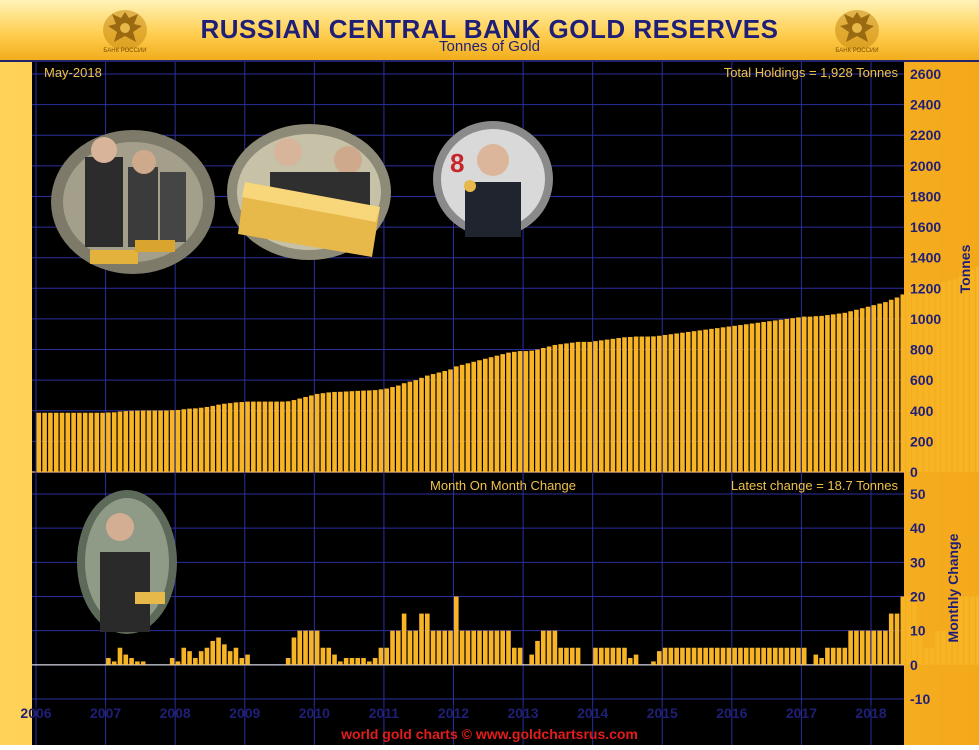 Image resolution: width=979 pixels, height=750 pixels. Describe the element at coordinates (815, 485) in the screenshot. I see `latest-change-annotation: Latest change = 18.7 Tonnes` at that location.